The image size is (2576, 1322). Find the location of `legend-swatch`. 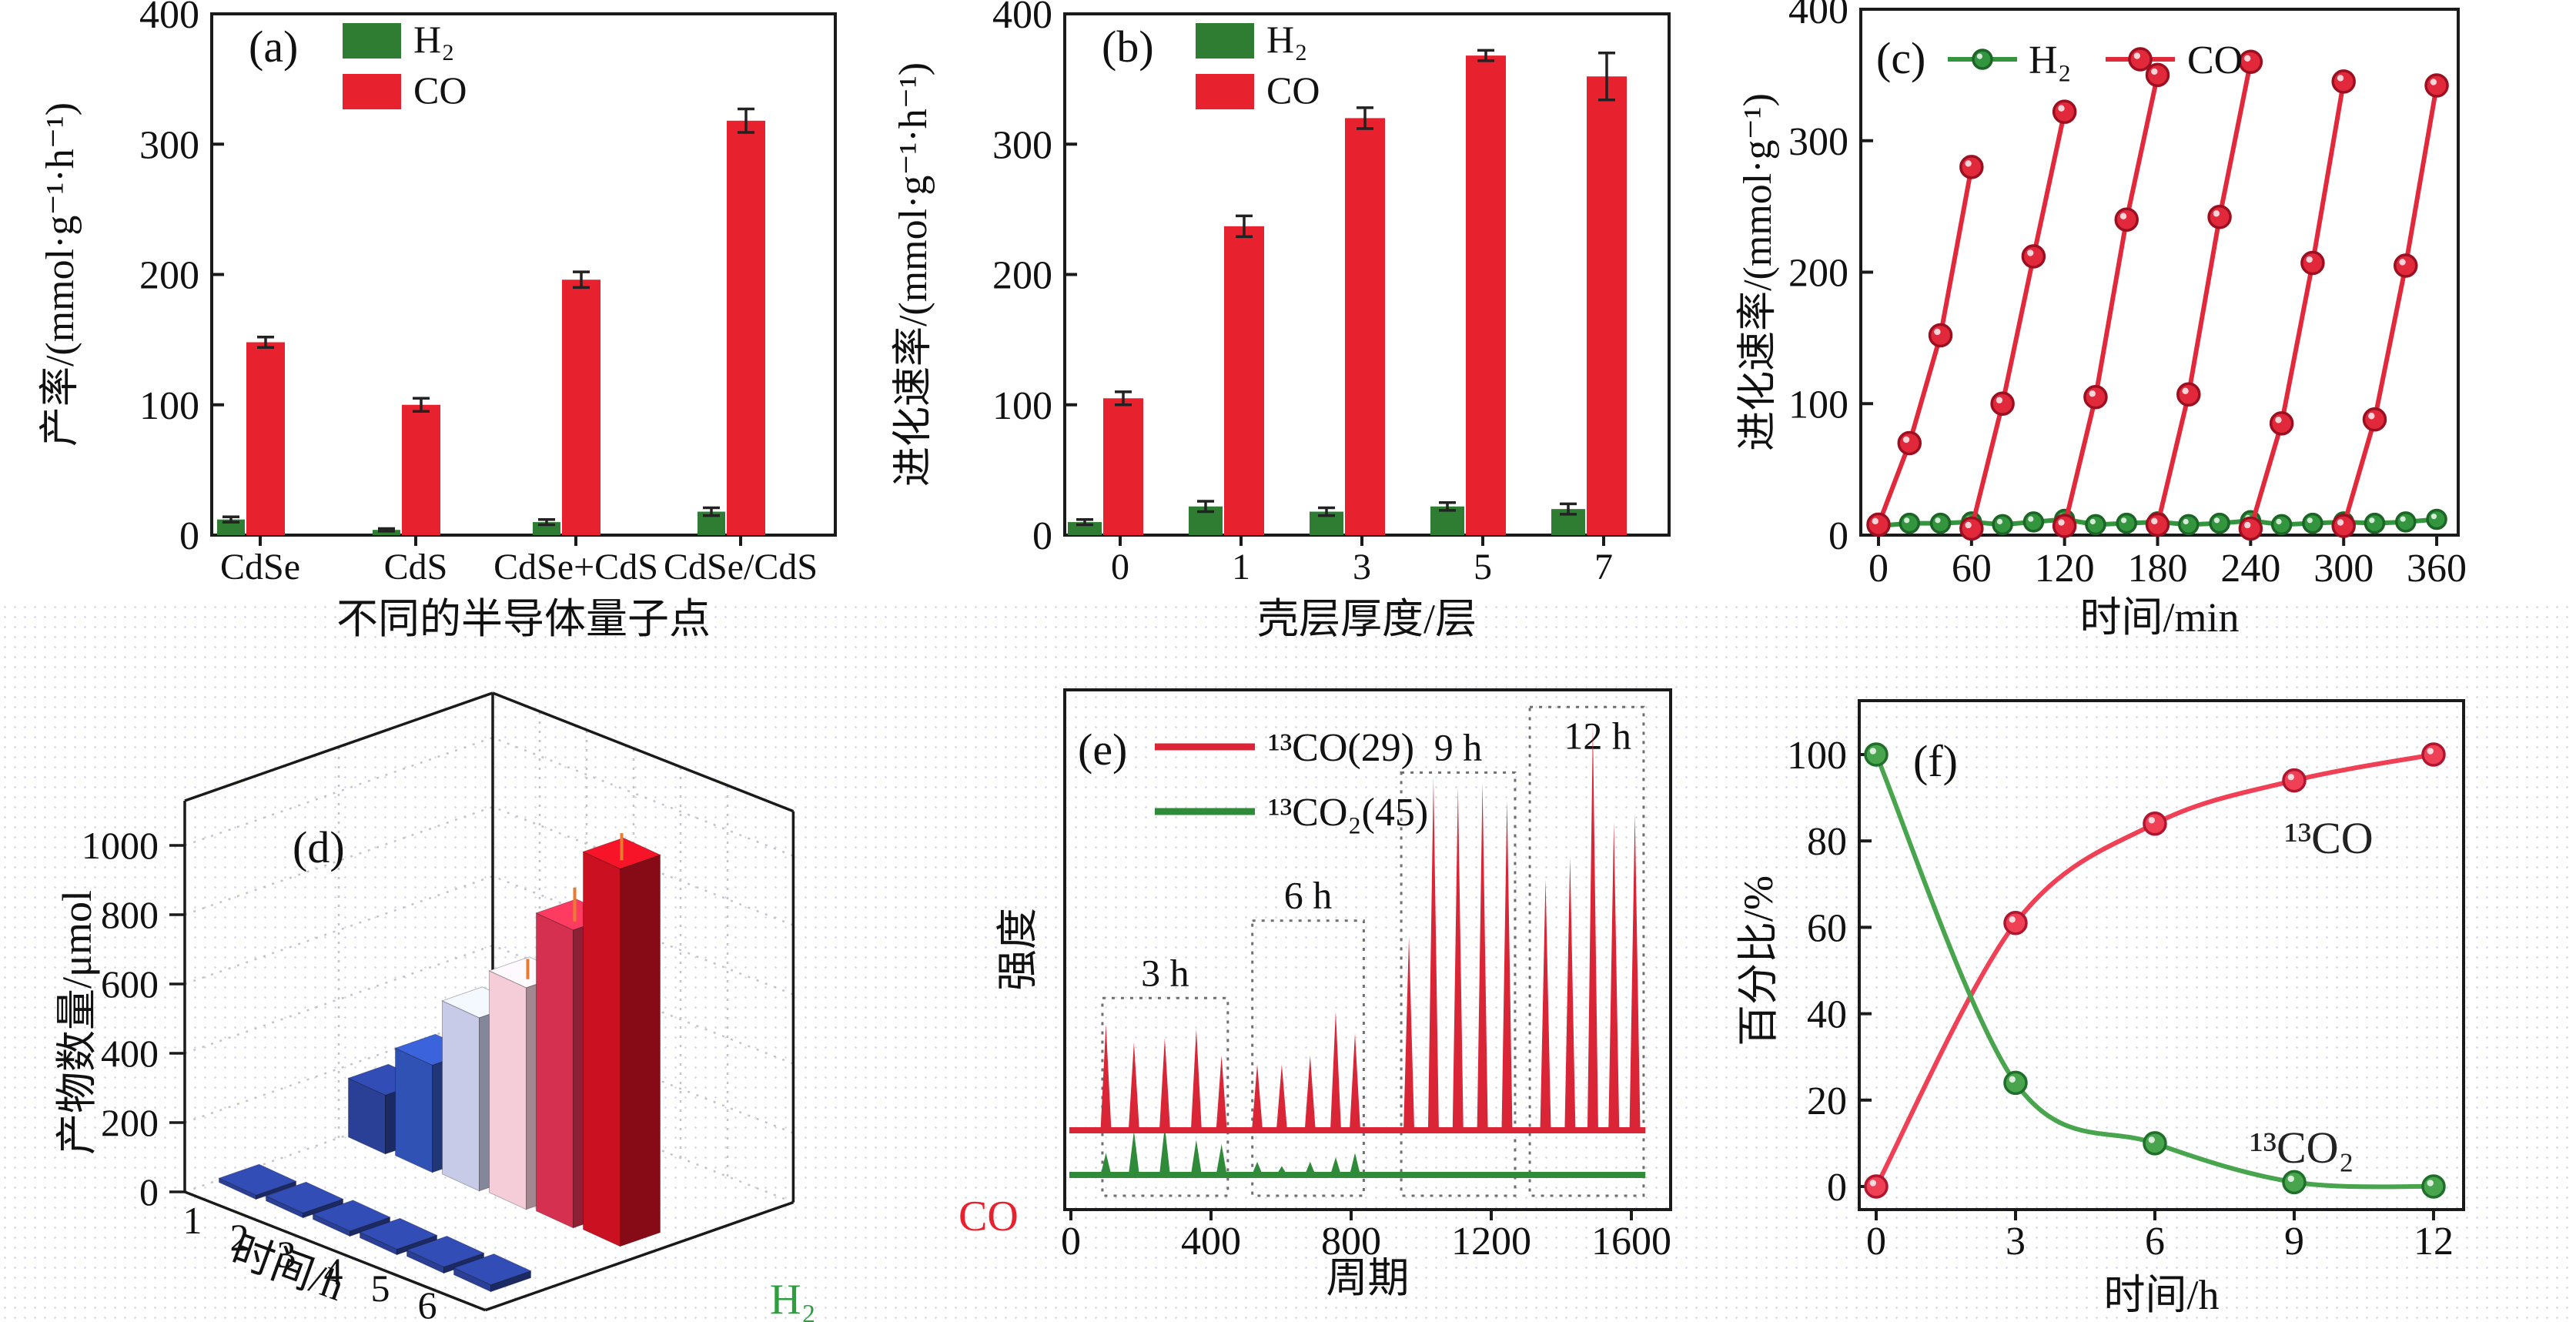

legend-swatch is located at coordinates (1225, 91).